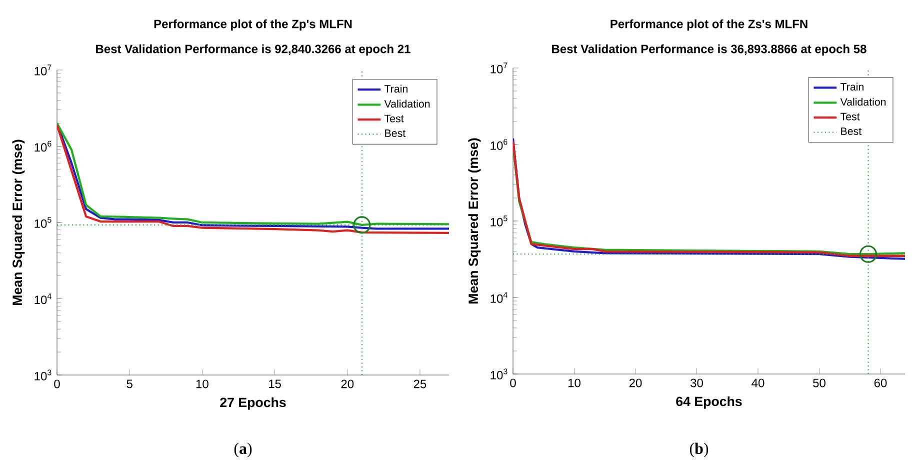  Describe the element at coordinates (709, 50) in the screenshot. I see `chart-subtitle: Best Validation Performance is 36,893.8866 at epoch 58` at that location.